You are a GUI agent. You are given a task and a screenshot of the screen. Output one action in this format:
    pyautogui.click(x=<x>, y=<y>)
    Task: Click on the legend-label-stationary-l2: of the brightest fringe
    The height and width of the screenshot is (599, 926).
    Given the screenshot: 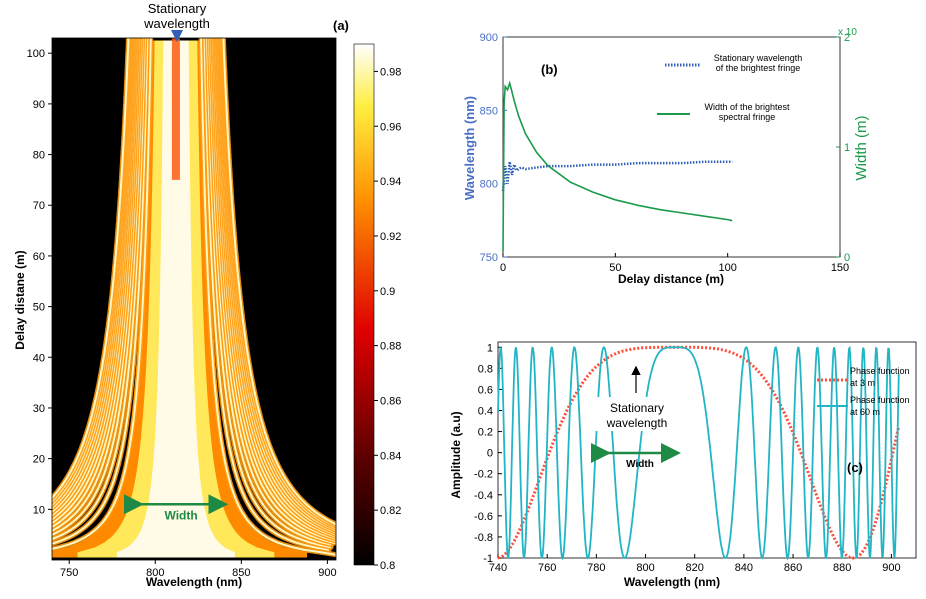 What is the action you would take?
    pyautogui.click(x=758, y=68)
    